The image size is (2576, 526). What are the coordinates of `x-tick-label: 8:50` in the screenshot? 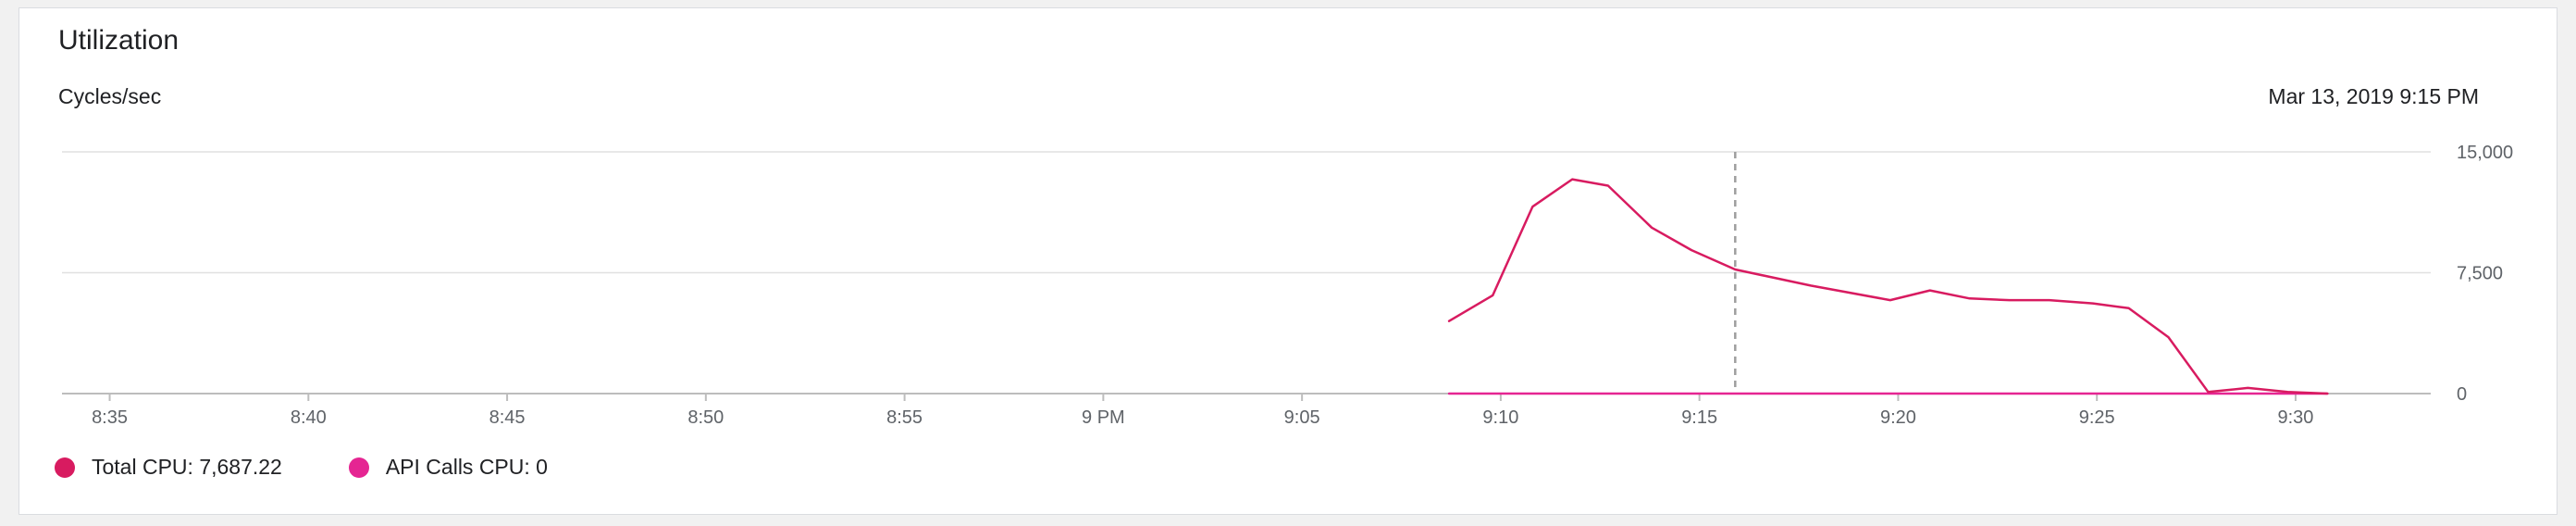 It's located at (705, 417).